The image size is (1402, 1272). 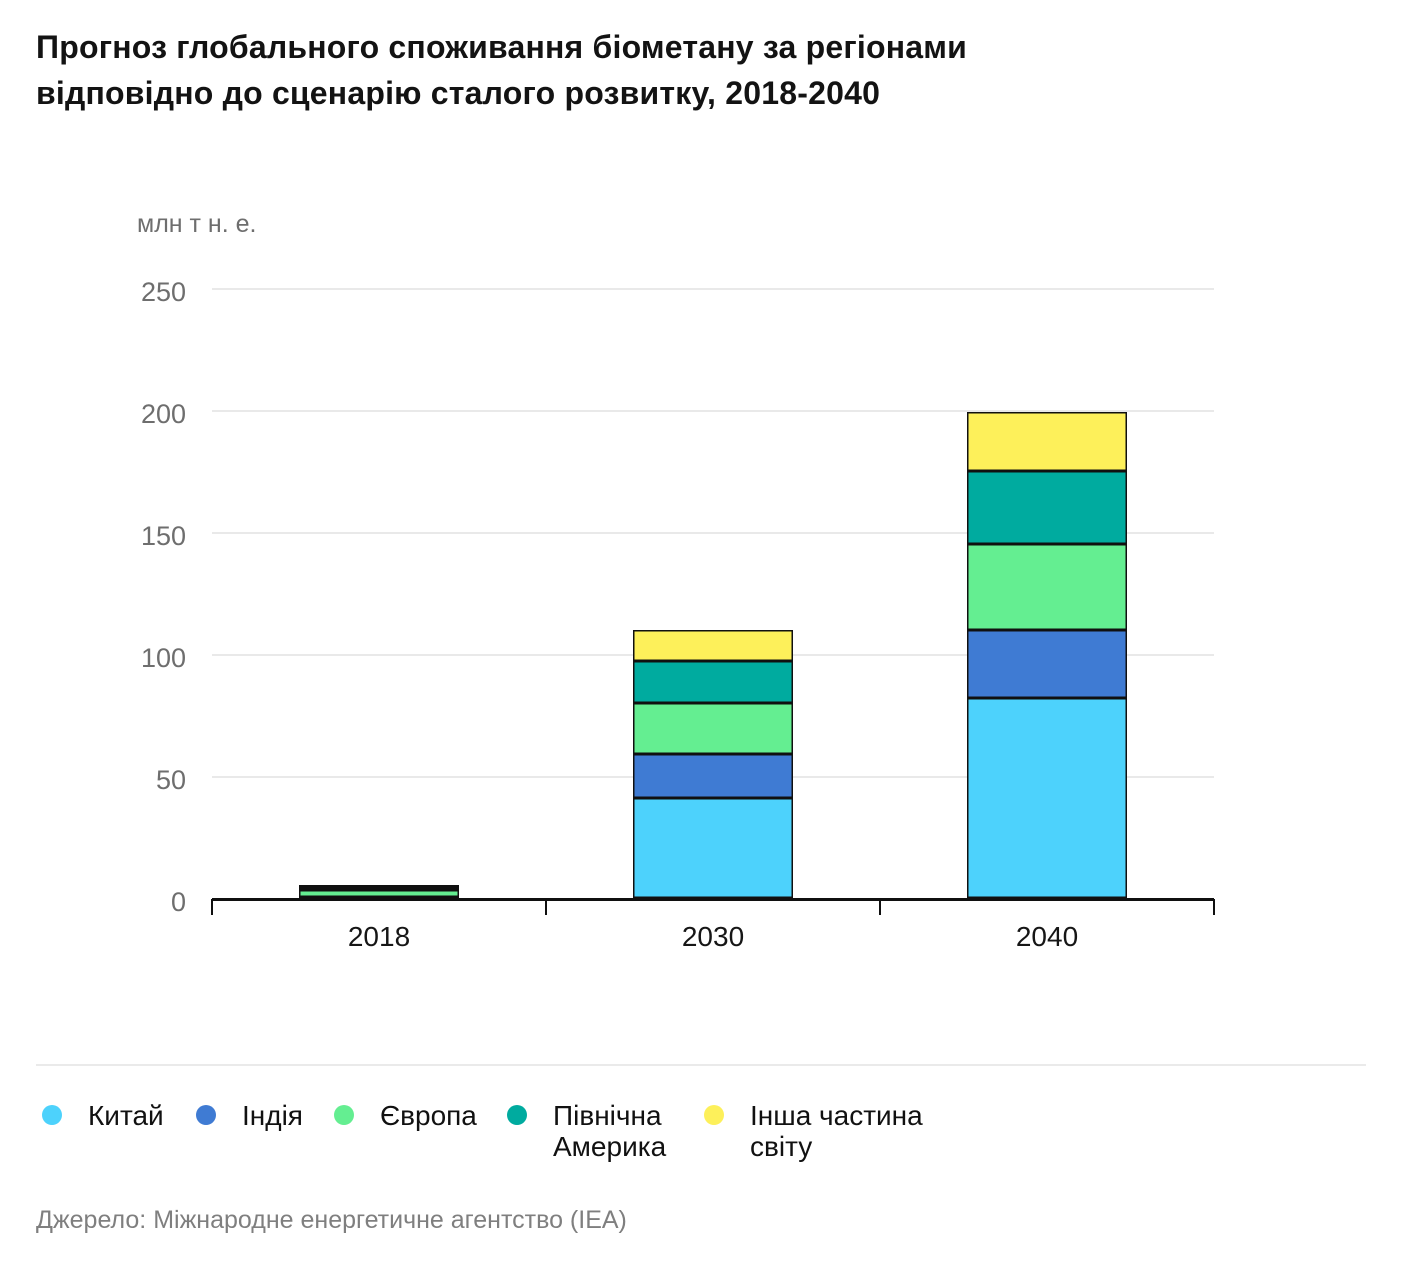 What do you see at coordinates (163, 658) in the screenshot?
I see `y-axis-tick-label-100: 100` at bounding box center [163, 658].